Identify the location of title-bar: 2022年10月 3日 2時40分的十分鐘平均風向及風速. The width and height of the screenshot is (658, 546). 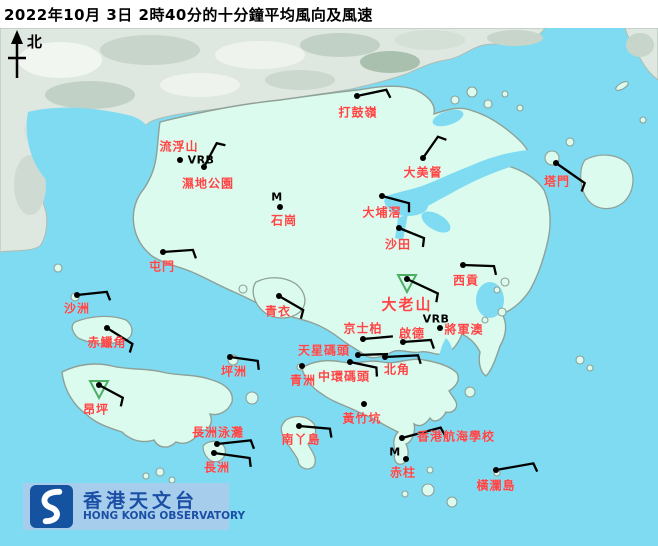
(329, 14).